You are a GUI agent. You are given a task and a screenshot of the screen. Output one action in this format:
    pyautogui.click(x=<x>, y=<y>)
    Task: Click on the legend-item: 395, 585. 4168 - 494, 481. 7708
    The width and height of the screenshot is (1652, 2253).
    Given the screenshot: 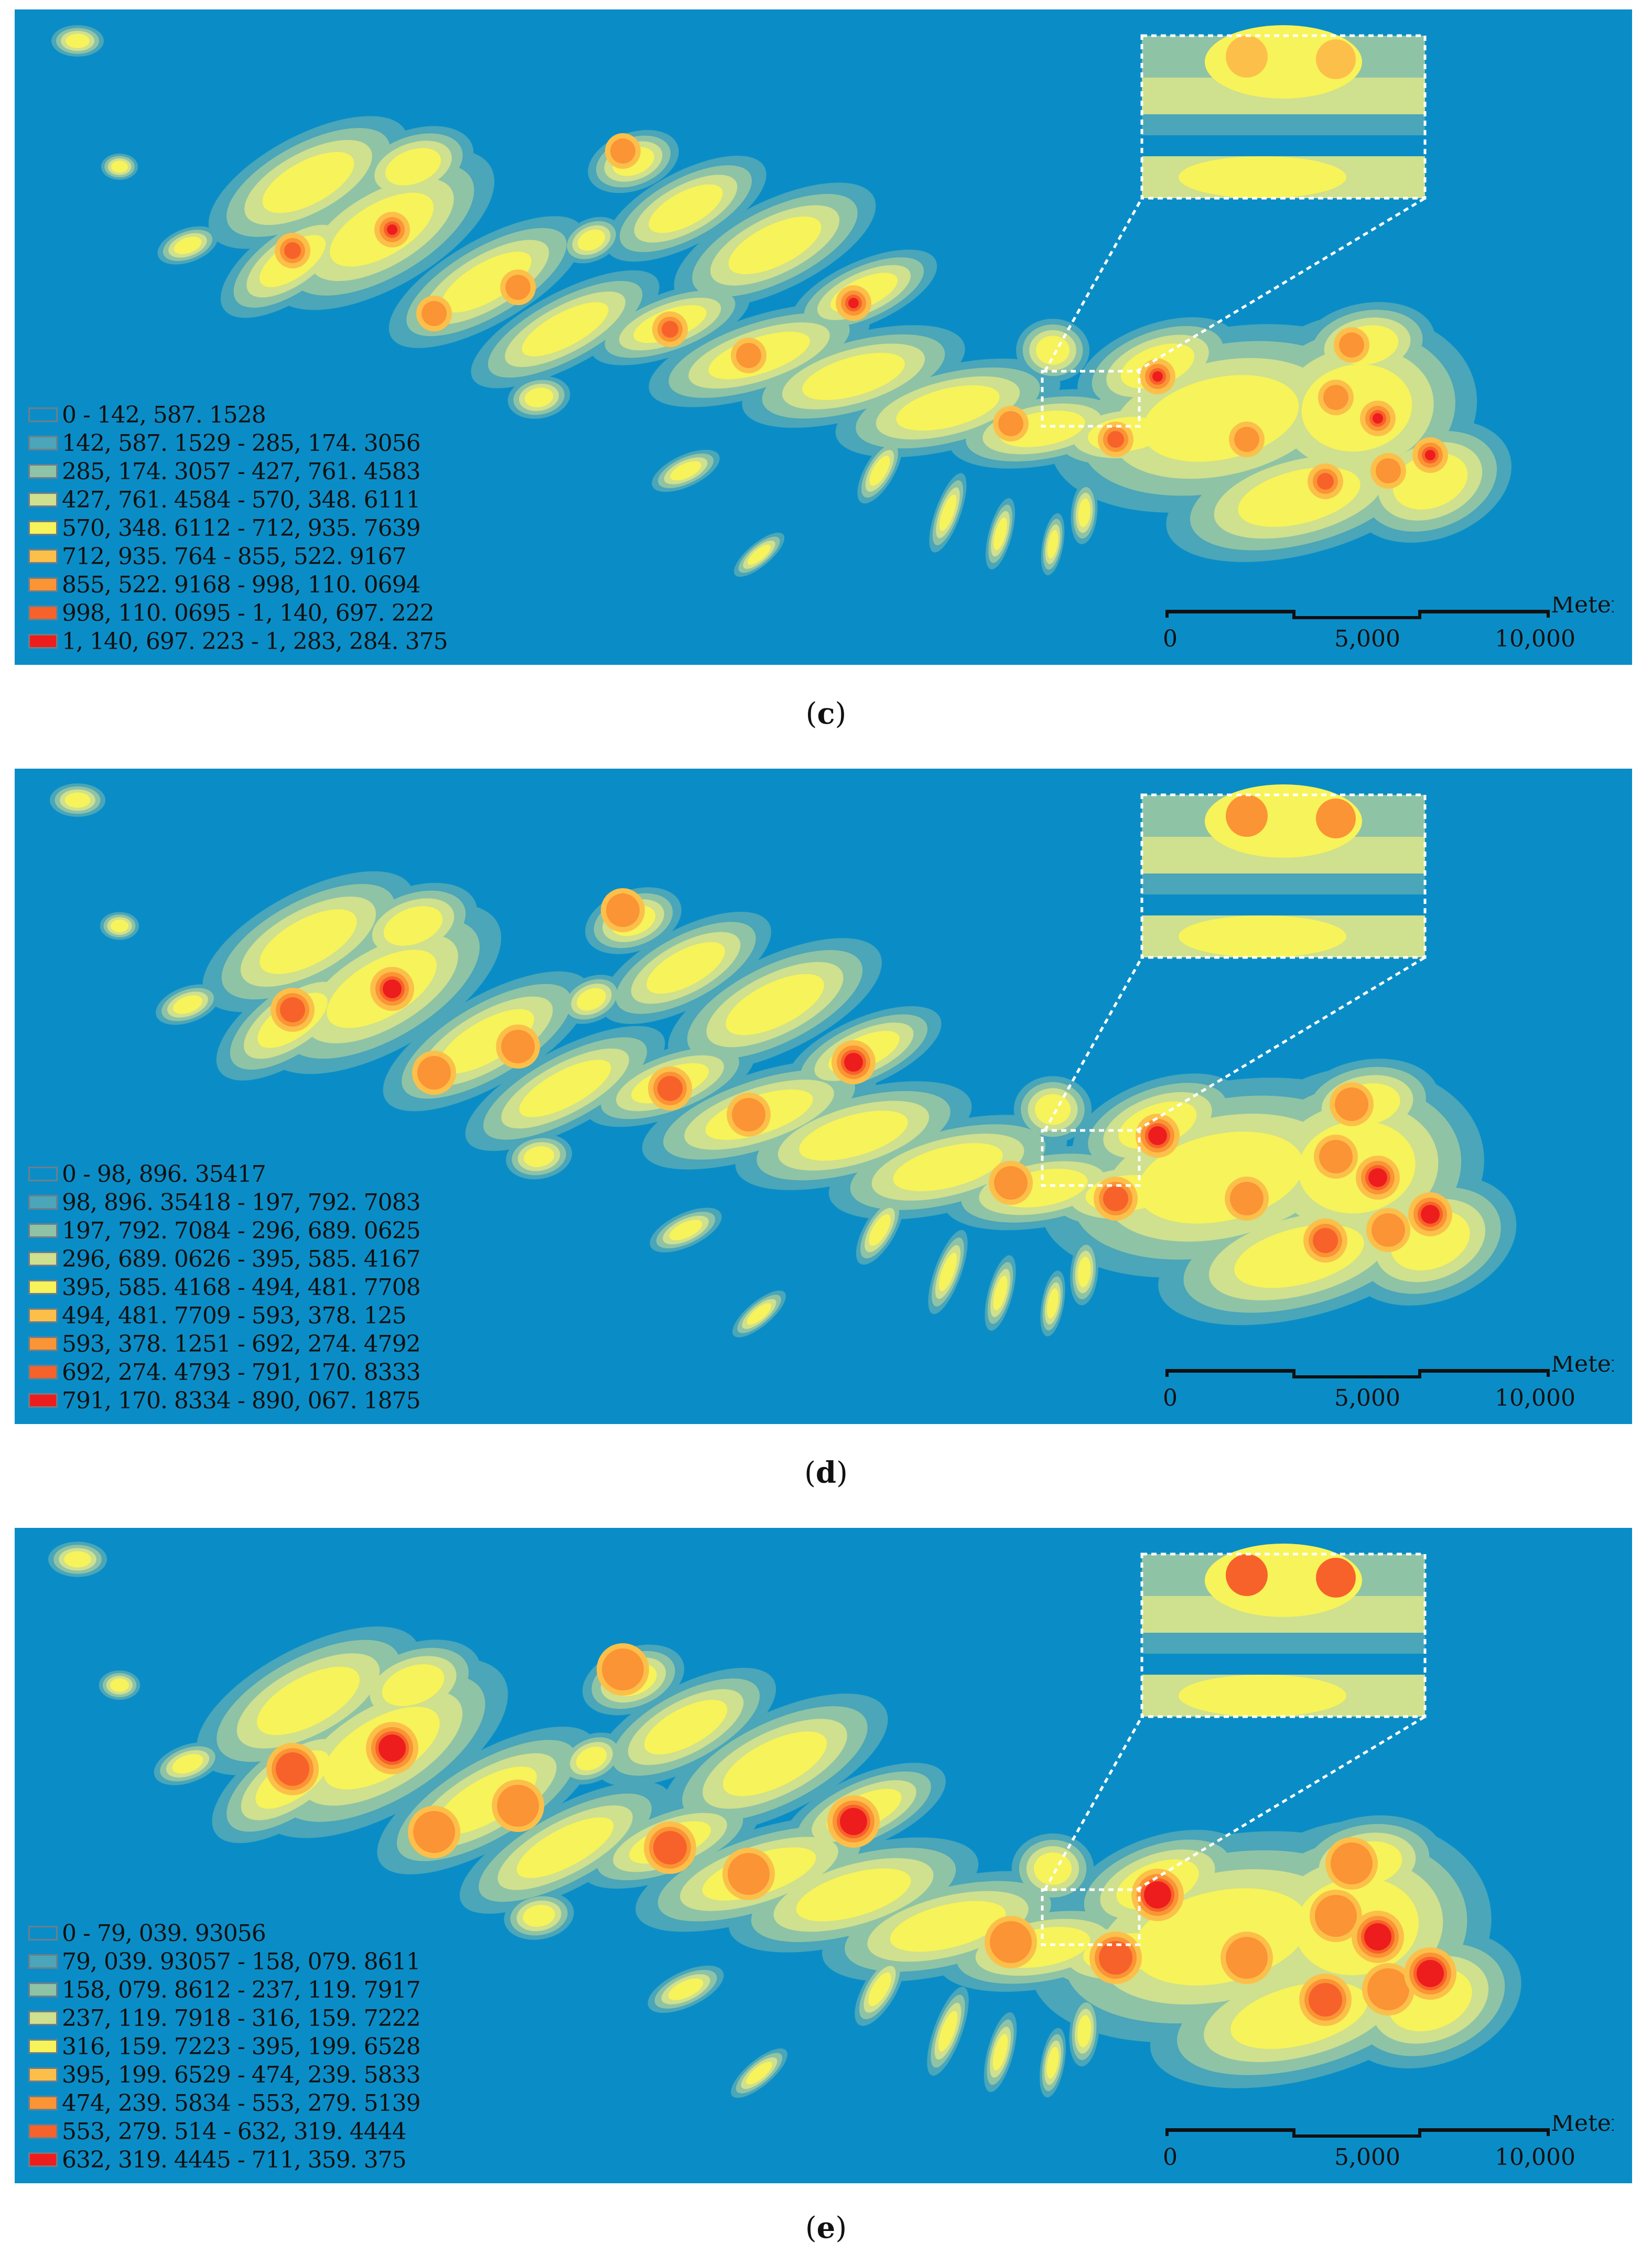 What is the action you would take?
    pyautogui.click(x=224, y=1287)
    